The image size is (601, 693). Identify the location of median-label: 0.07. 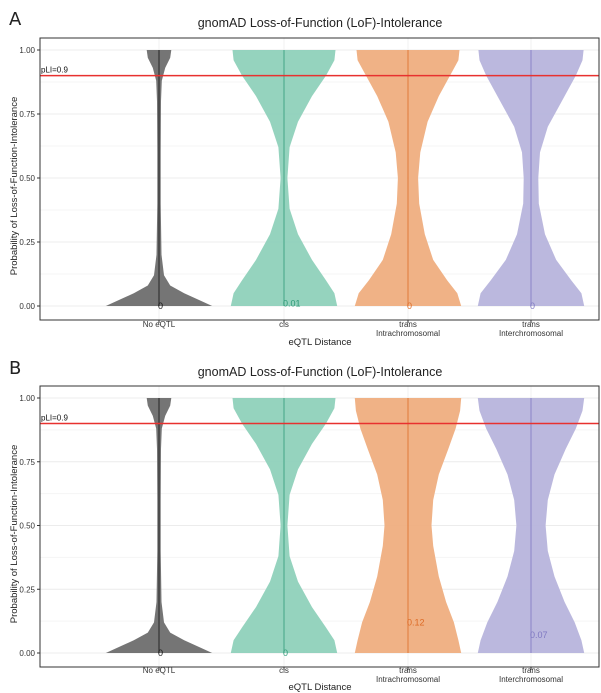
(539, 635).